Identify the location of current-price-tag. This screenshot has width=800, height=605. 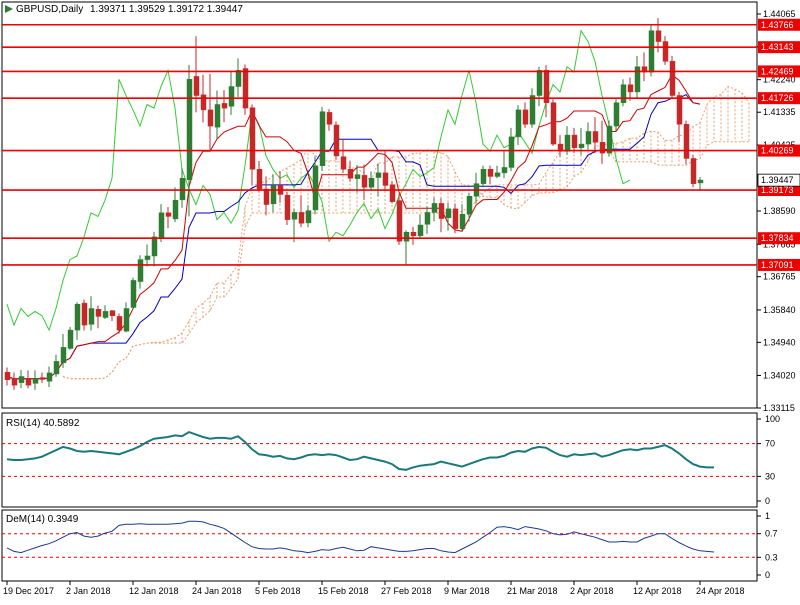
(778, 180).